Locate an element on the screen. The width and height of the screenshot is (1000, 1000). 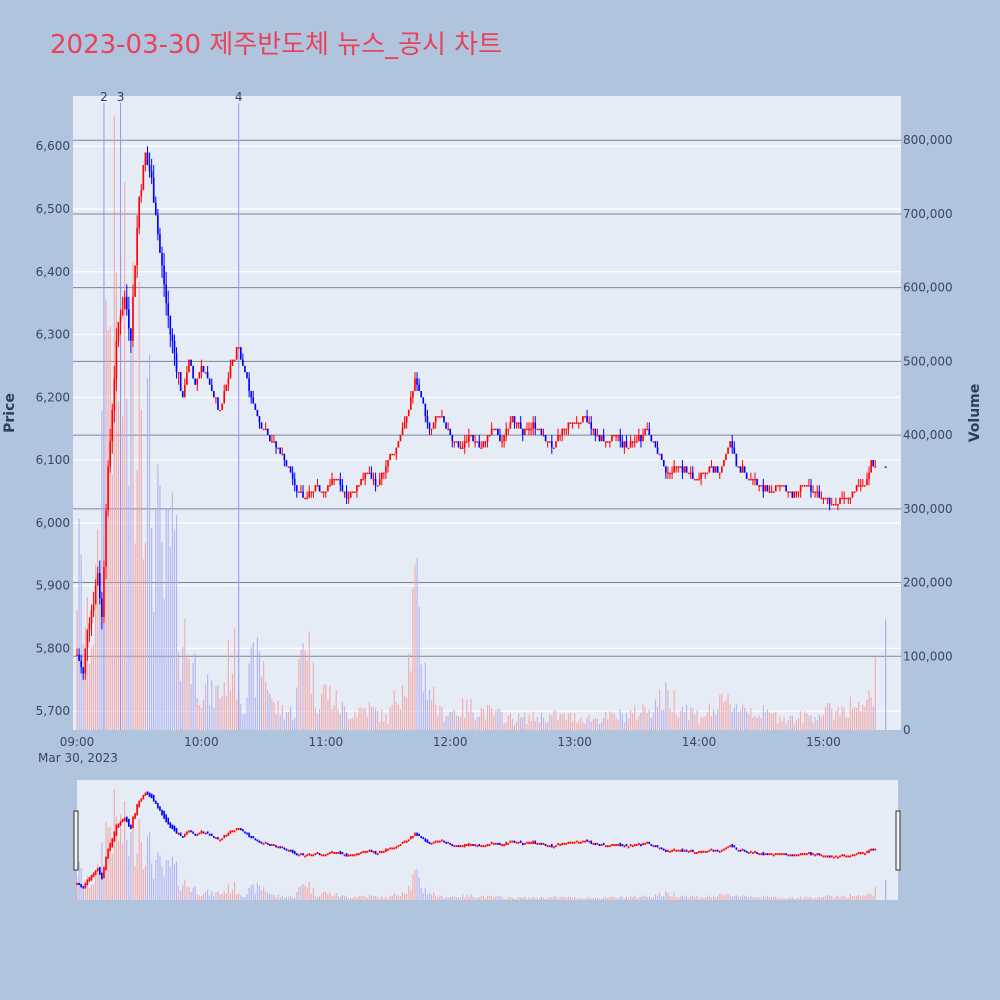
range-slider-preview is located at coordinates (481, 844).